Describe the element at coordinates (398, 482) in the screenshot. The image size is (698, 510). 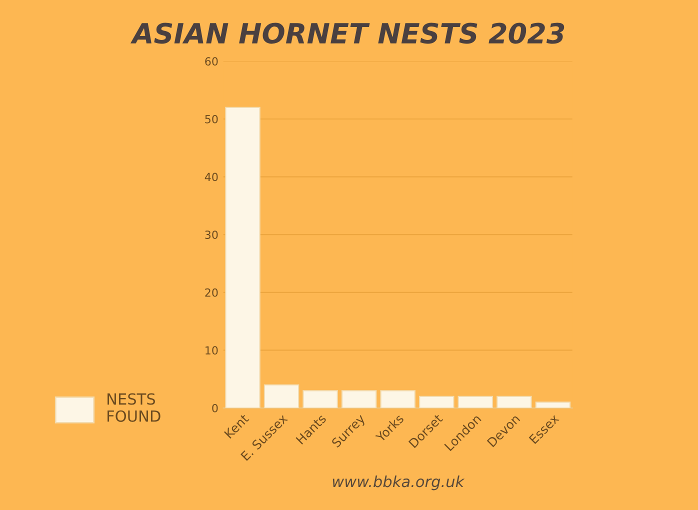
I see `text: www.bbka.org.uk` at that location.